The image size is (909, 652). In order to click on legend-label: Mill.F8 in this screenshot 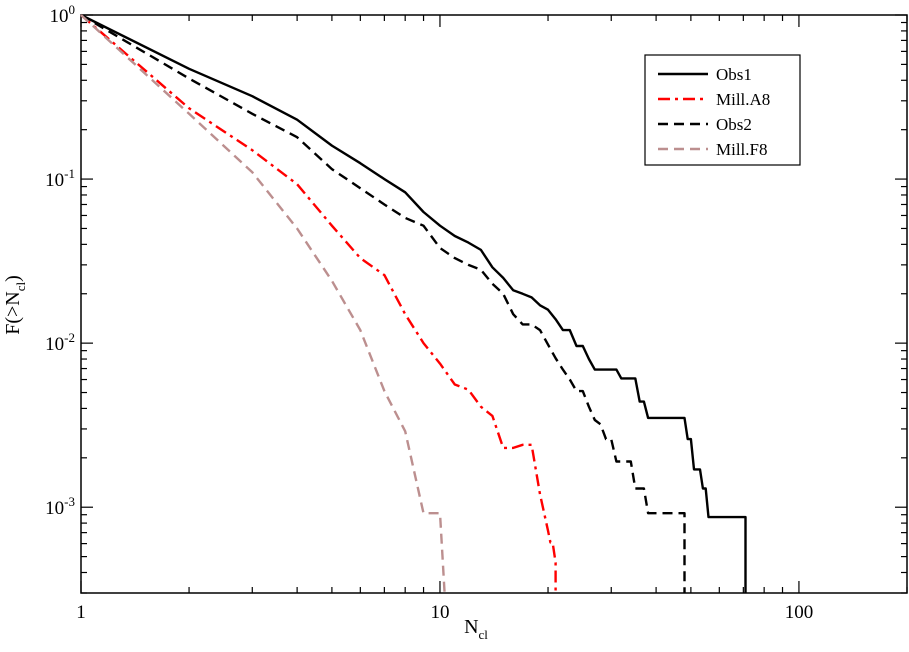, I will do `click(742, 149)`.